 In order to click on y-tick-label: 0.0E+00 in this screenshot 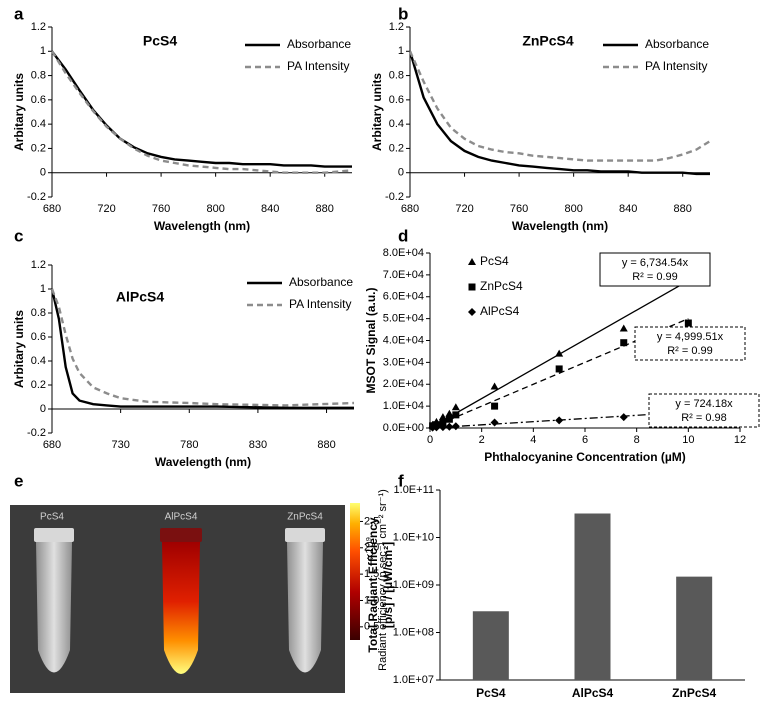, I will do `click(403, 428)`.